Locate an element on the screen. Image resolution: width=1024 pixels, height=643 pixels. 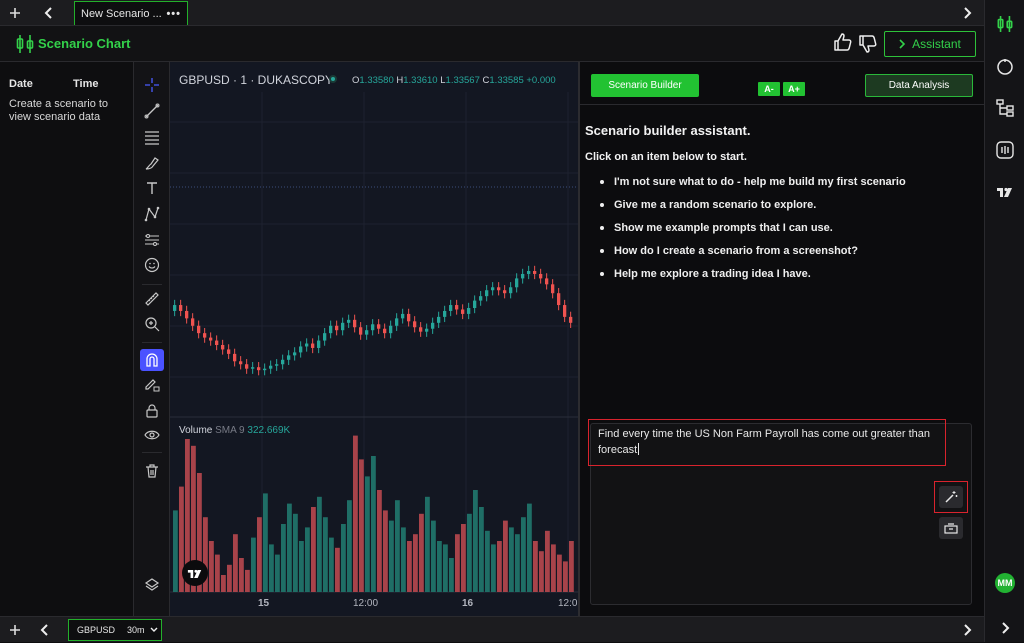
font-decrease-button: A- is located at coordinates (769, 89).